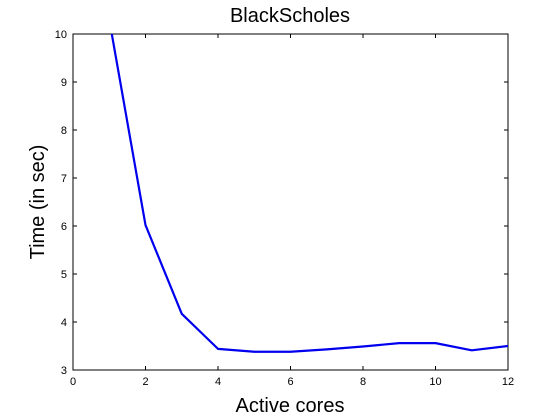  Describe the element at coordinates (290, 382) in the screenshot. I see `x-tick-label: 6` at that location.